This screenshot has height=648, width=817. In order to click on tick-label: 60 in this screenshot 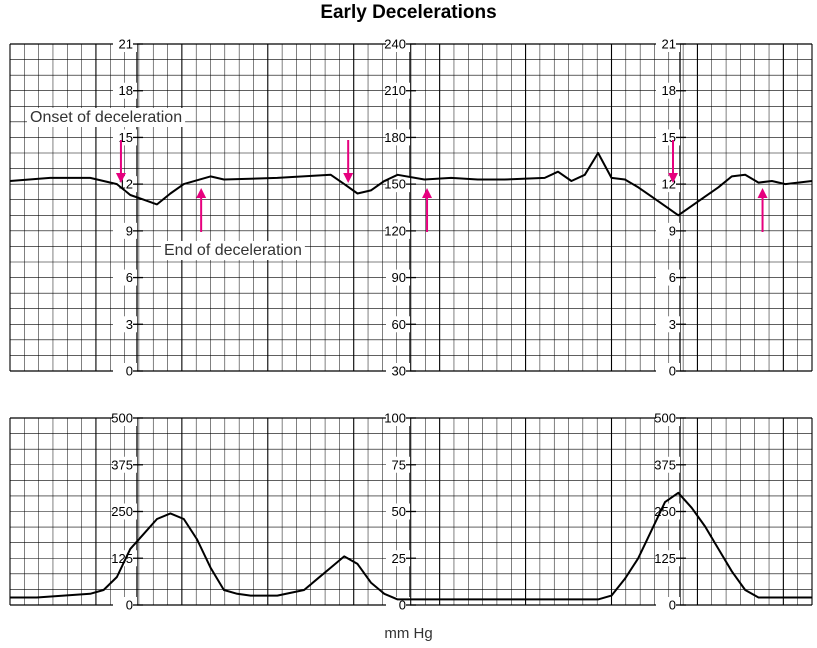, I will do `click(399, 324)`.